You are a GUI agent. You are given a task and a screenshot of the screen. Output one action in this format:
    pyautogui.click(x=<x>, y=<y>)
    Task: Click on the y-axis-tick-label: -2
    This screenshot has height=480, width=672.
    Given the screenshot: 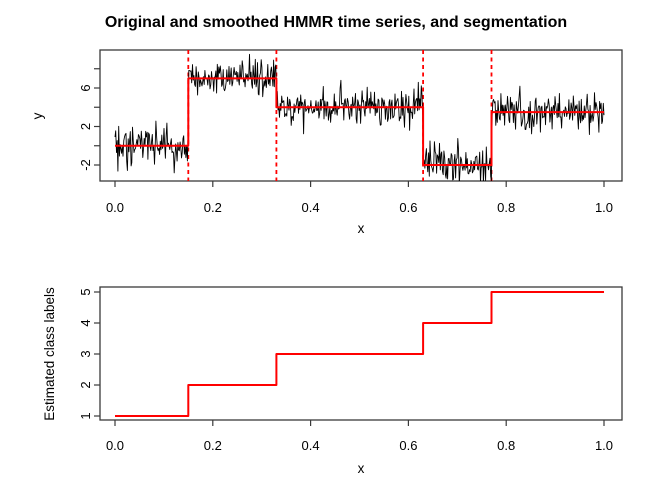 What is the action you would take?
    pyautogui.click(x=85, y=165)
    